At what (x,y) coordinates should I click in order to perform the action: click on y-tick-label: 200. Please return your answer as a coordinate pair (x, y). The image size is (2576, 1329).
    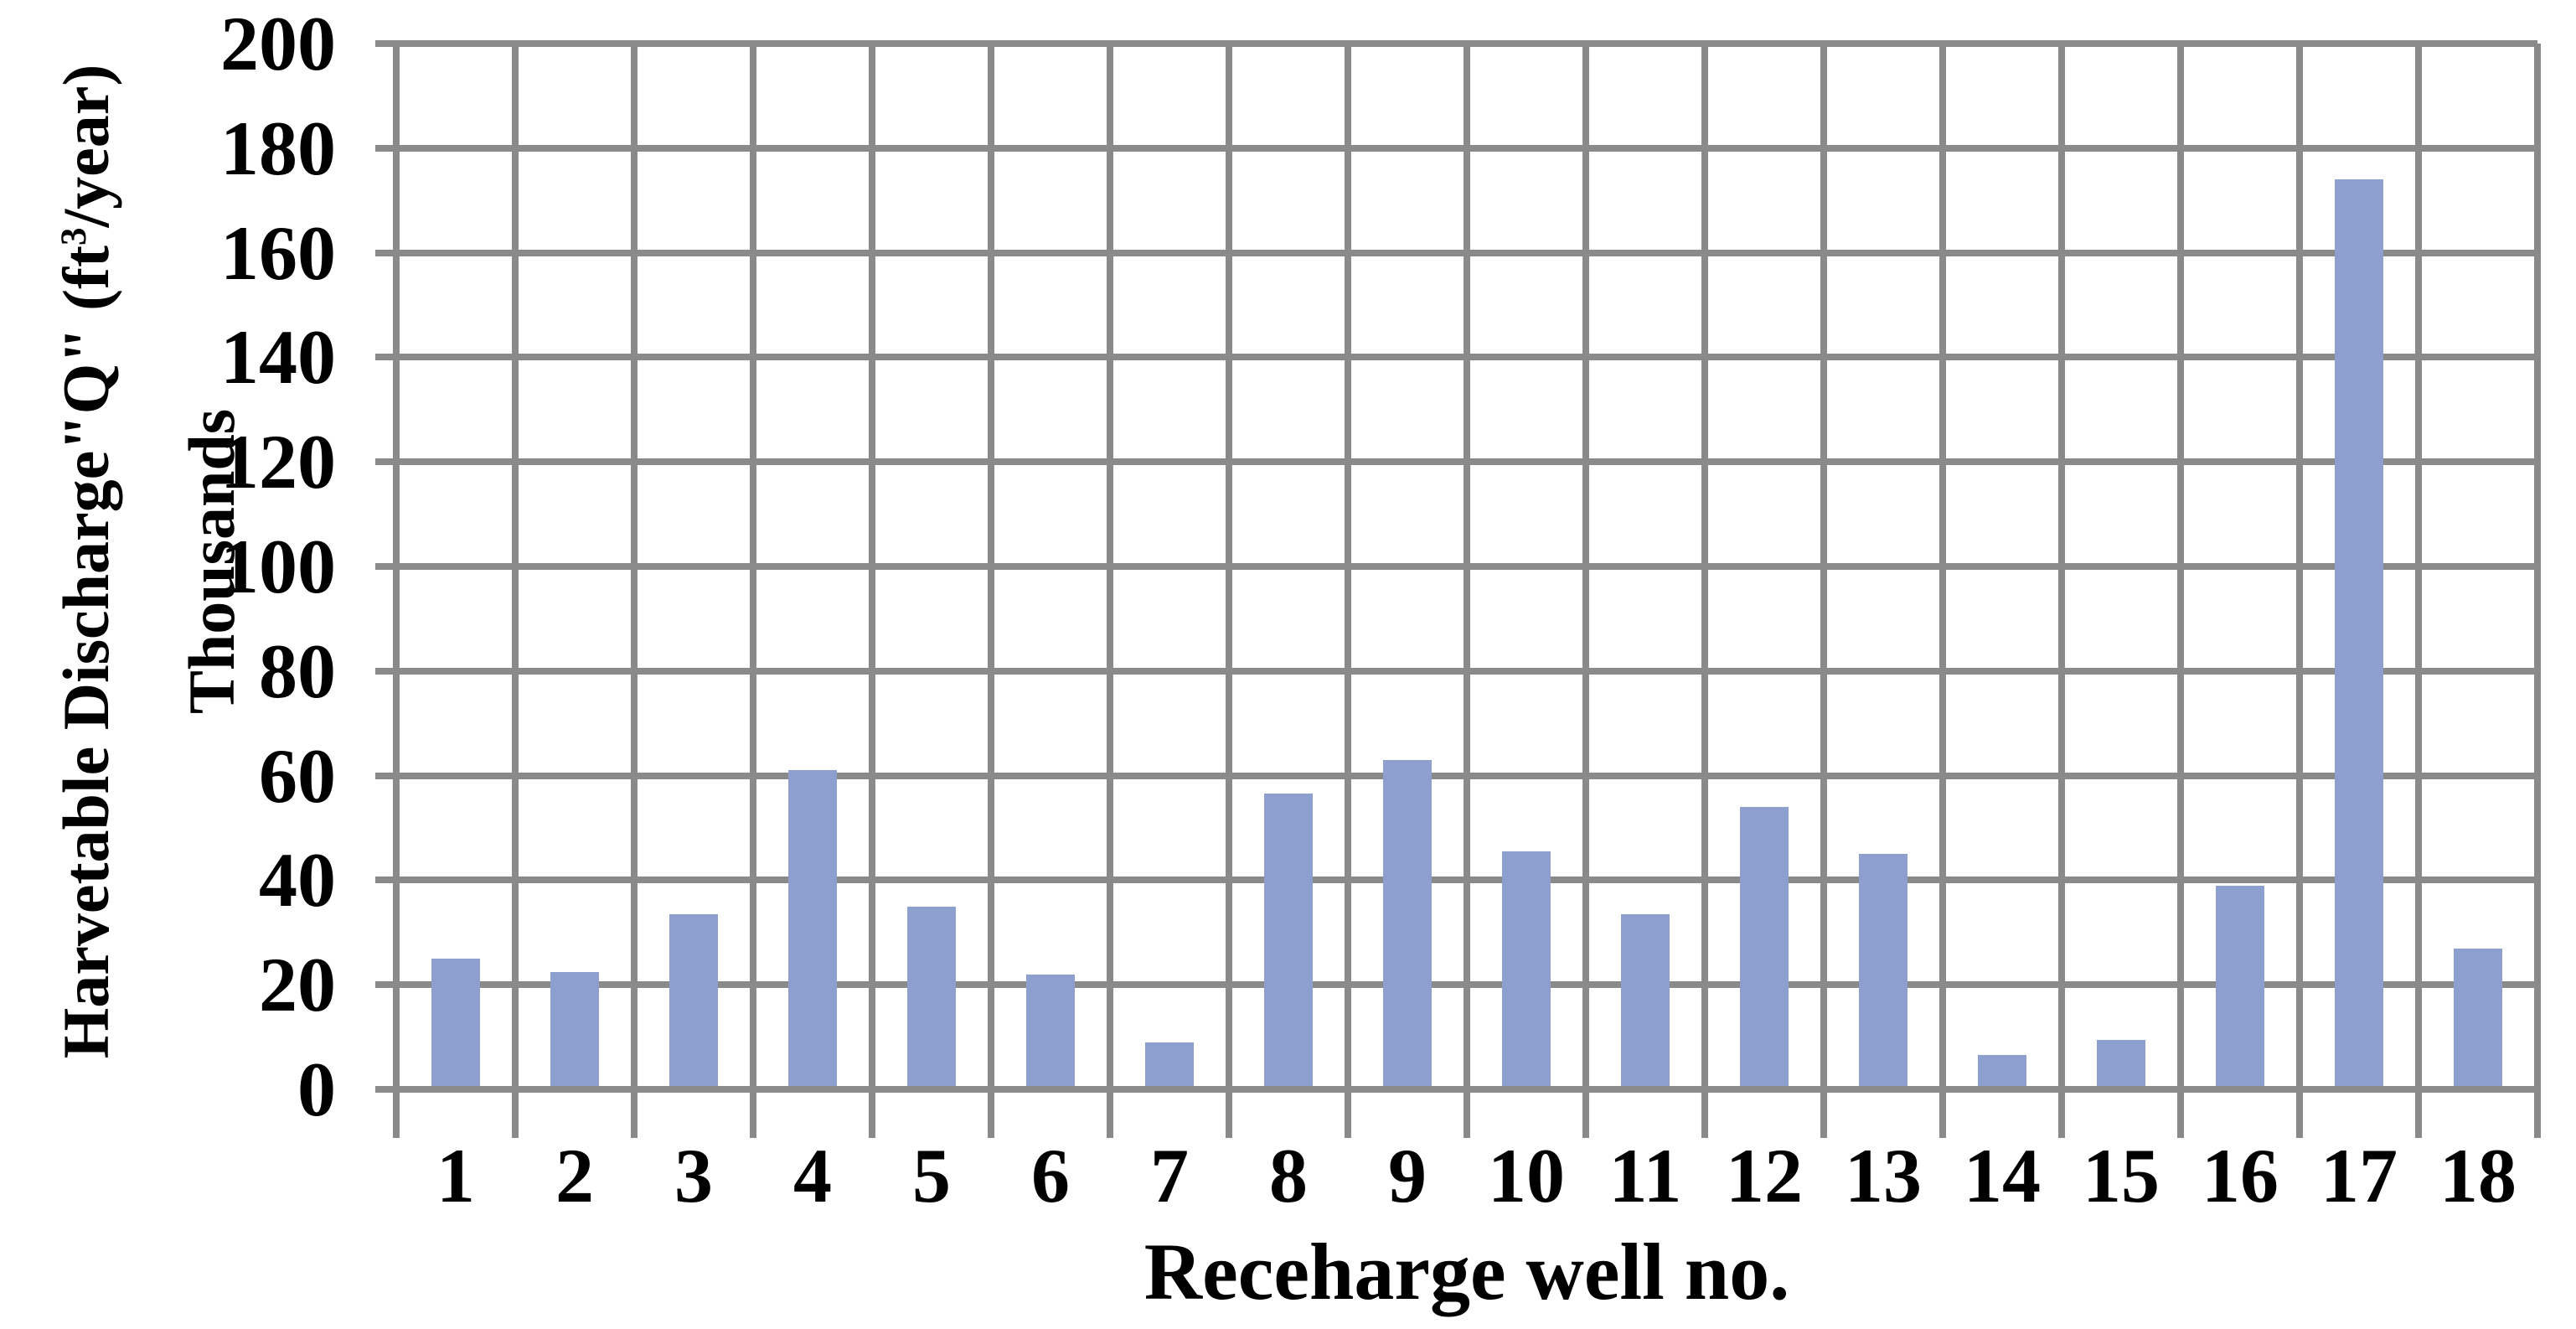
    Looking at the image, I should click on (278, 43).